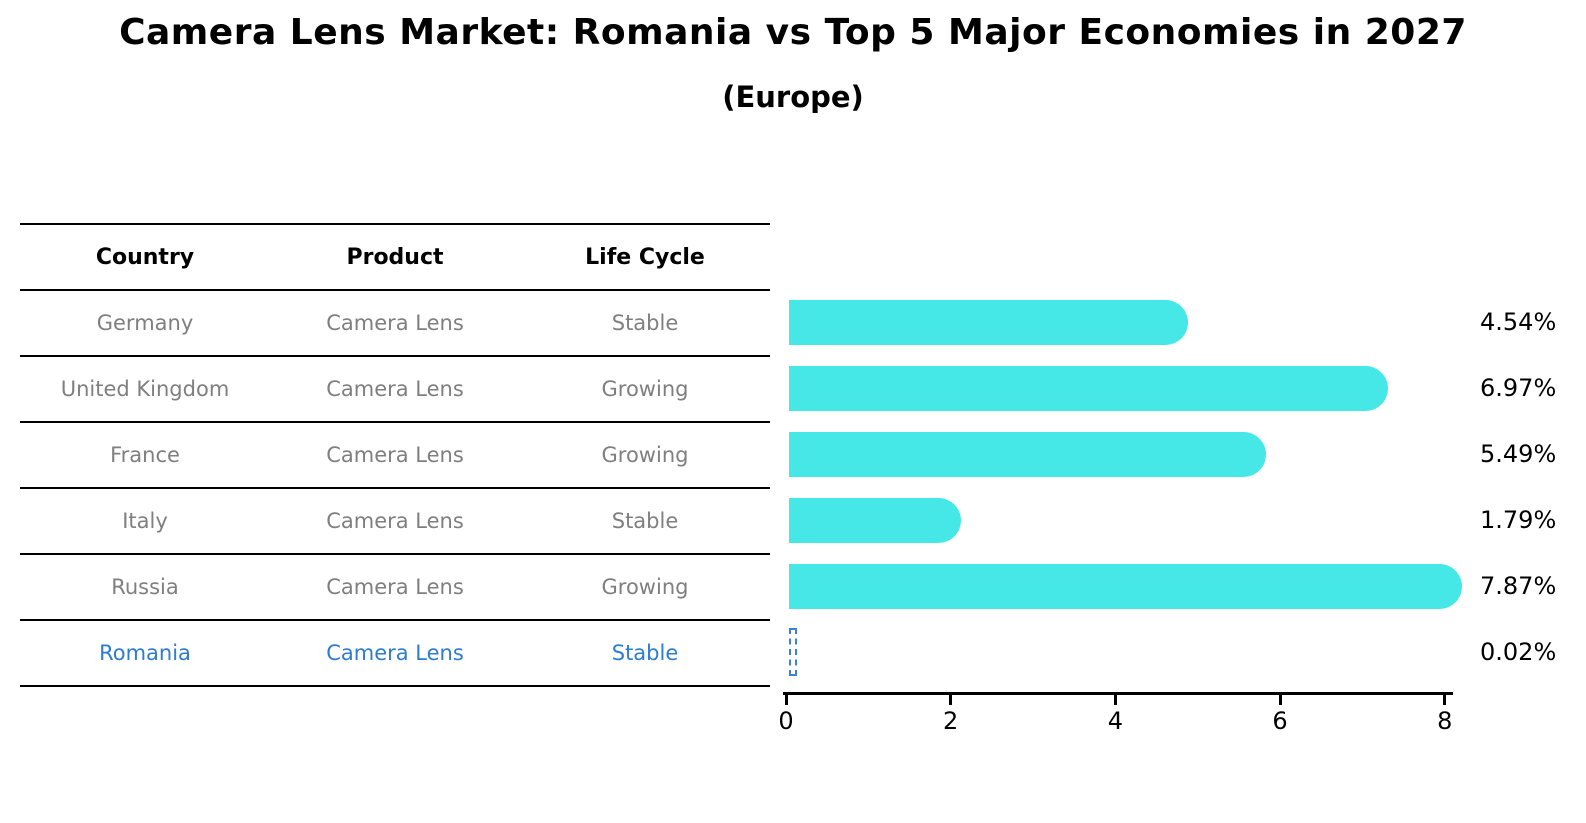 This screenshot has height=823, width=1586. What do you see at coordinates (145, 521) in the screenshot?
I see `table-cell-country: Italy` at bounding box center [145, 521].